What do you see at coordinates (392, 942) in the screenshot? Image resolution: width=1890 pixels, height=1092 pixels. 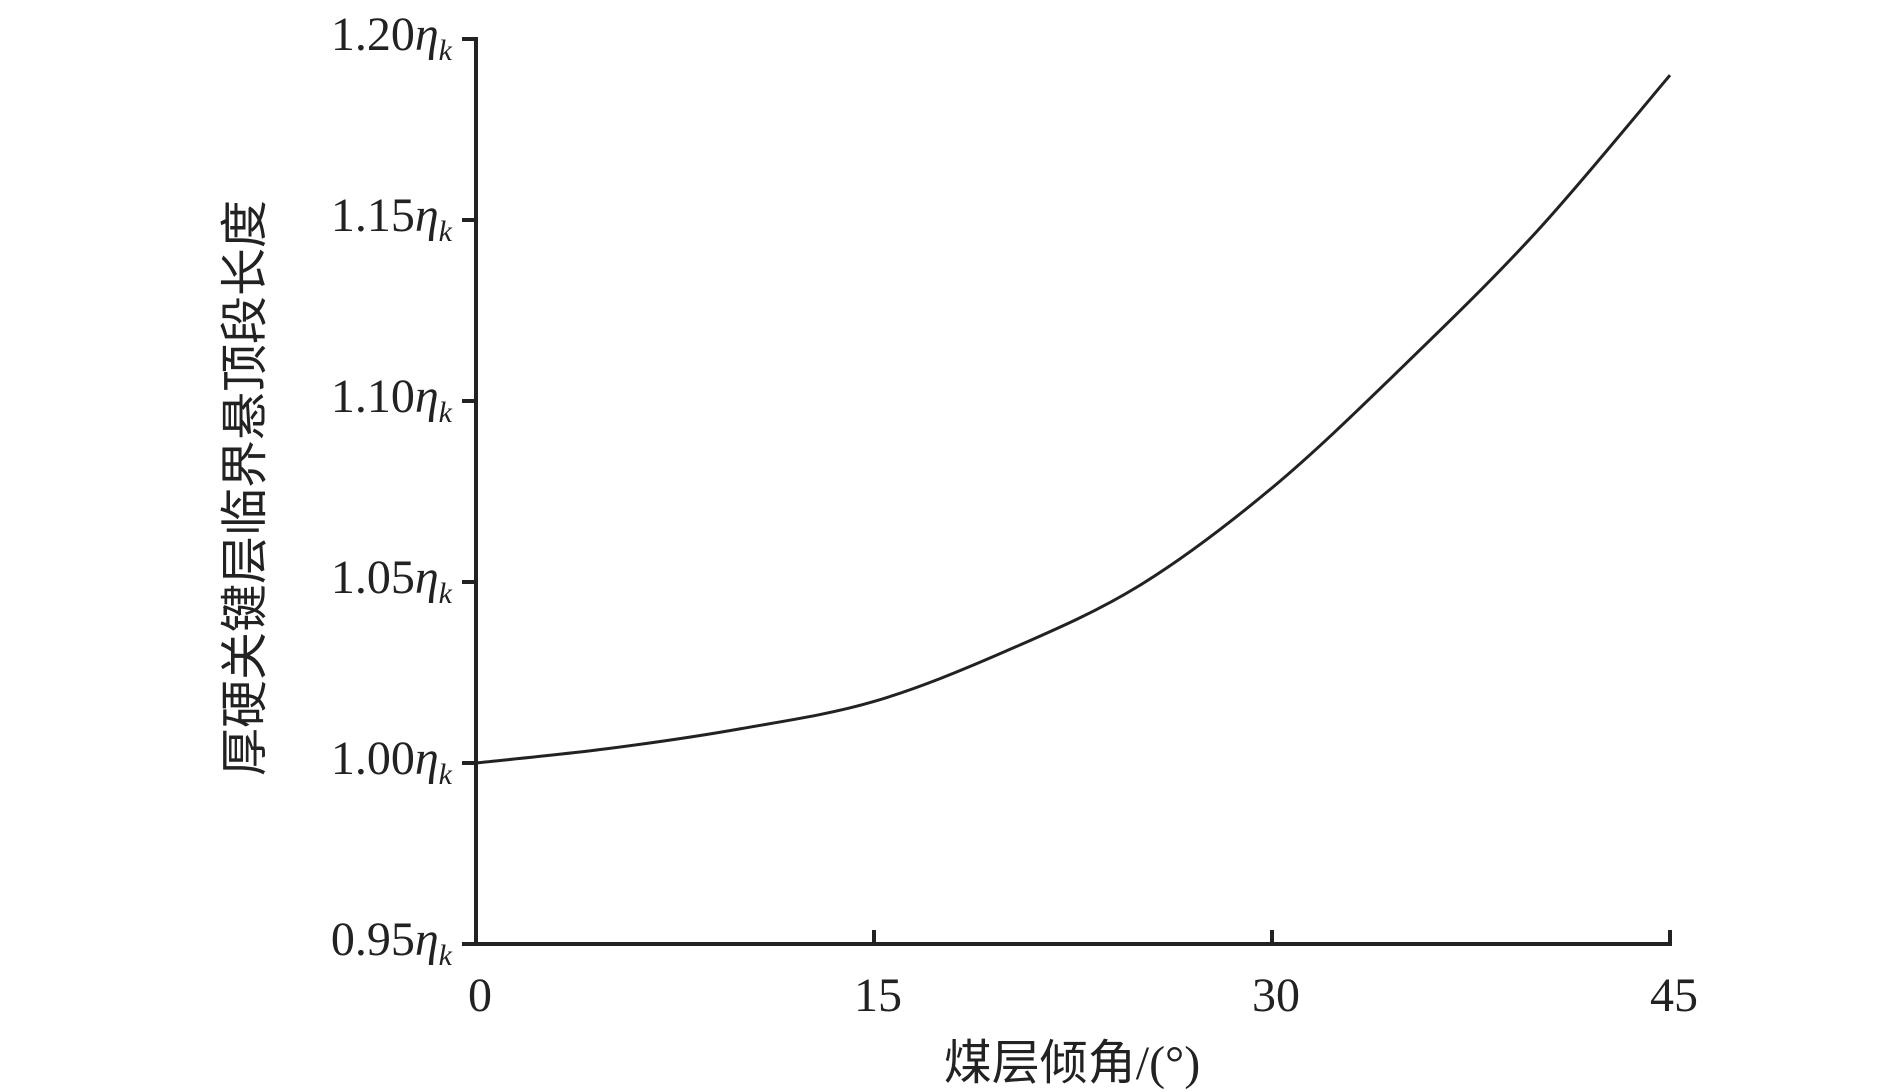 I see `y-tick-label: 0.95ηk` at bounding box center [392, 942].